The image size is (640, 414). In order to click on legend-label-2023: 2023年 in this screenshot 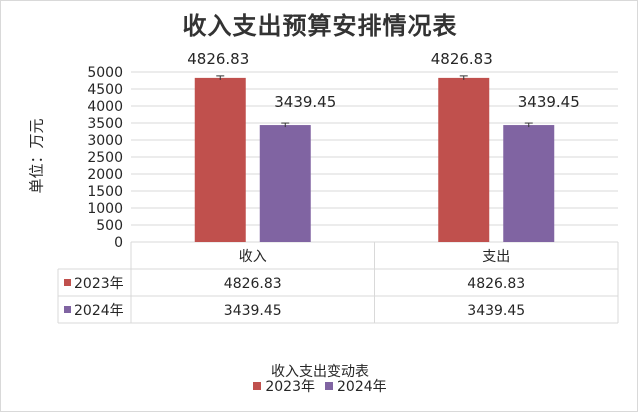, I will do `click(290, 387)`.